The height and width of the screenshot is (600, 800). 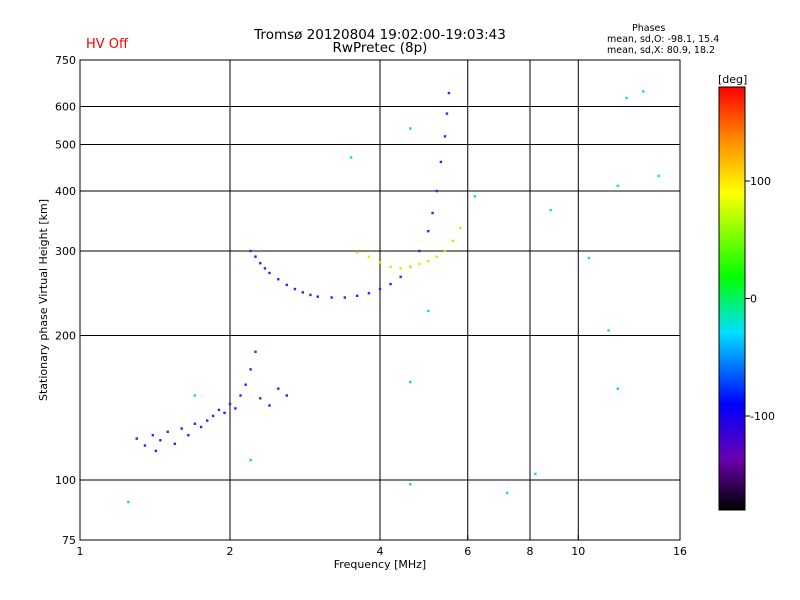 What do you see at coordinates (530, 551) in the screenshot?
I see `x-tick-label-8: 8` at bounding box center [530, 551].